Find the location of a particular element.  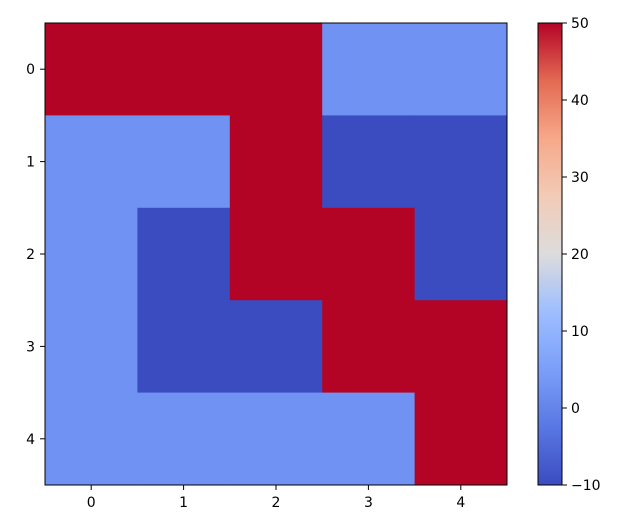

y-tick-label: 0 is located at coordinates (30, 70).